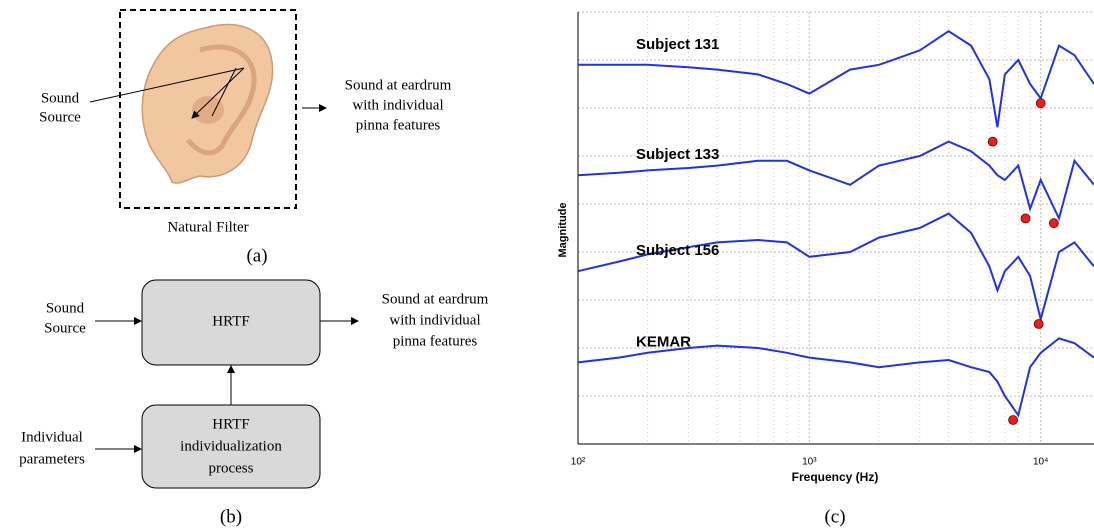 This screenshot has width=1094, height=531. Describe the element at coordinates (677, 250) in the screenshot. I see `series-name: Subject 156` at that location.